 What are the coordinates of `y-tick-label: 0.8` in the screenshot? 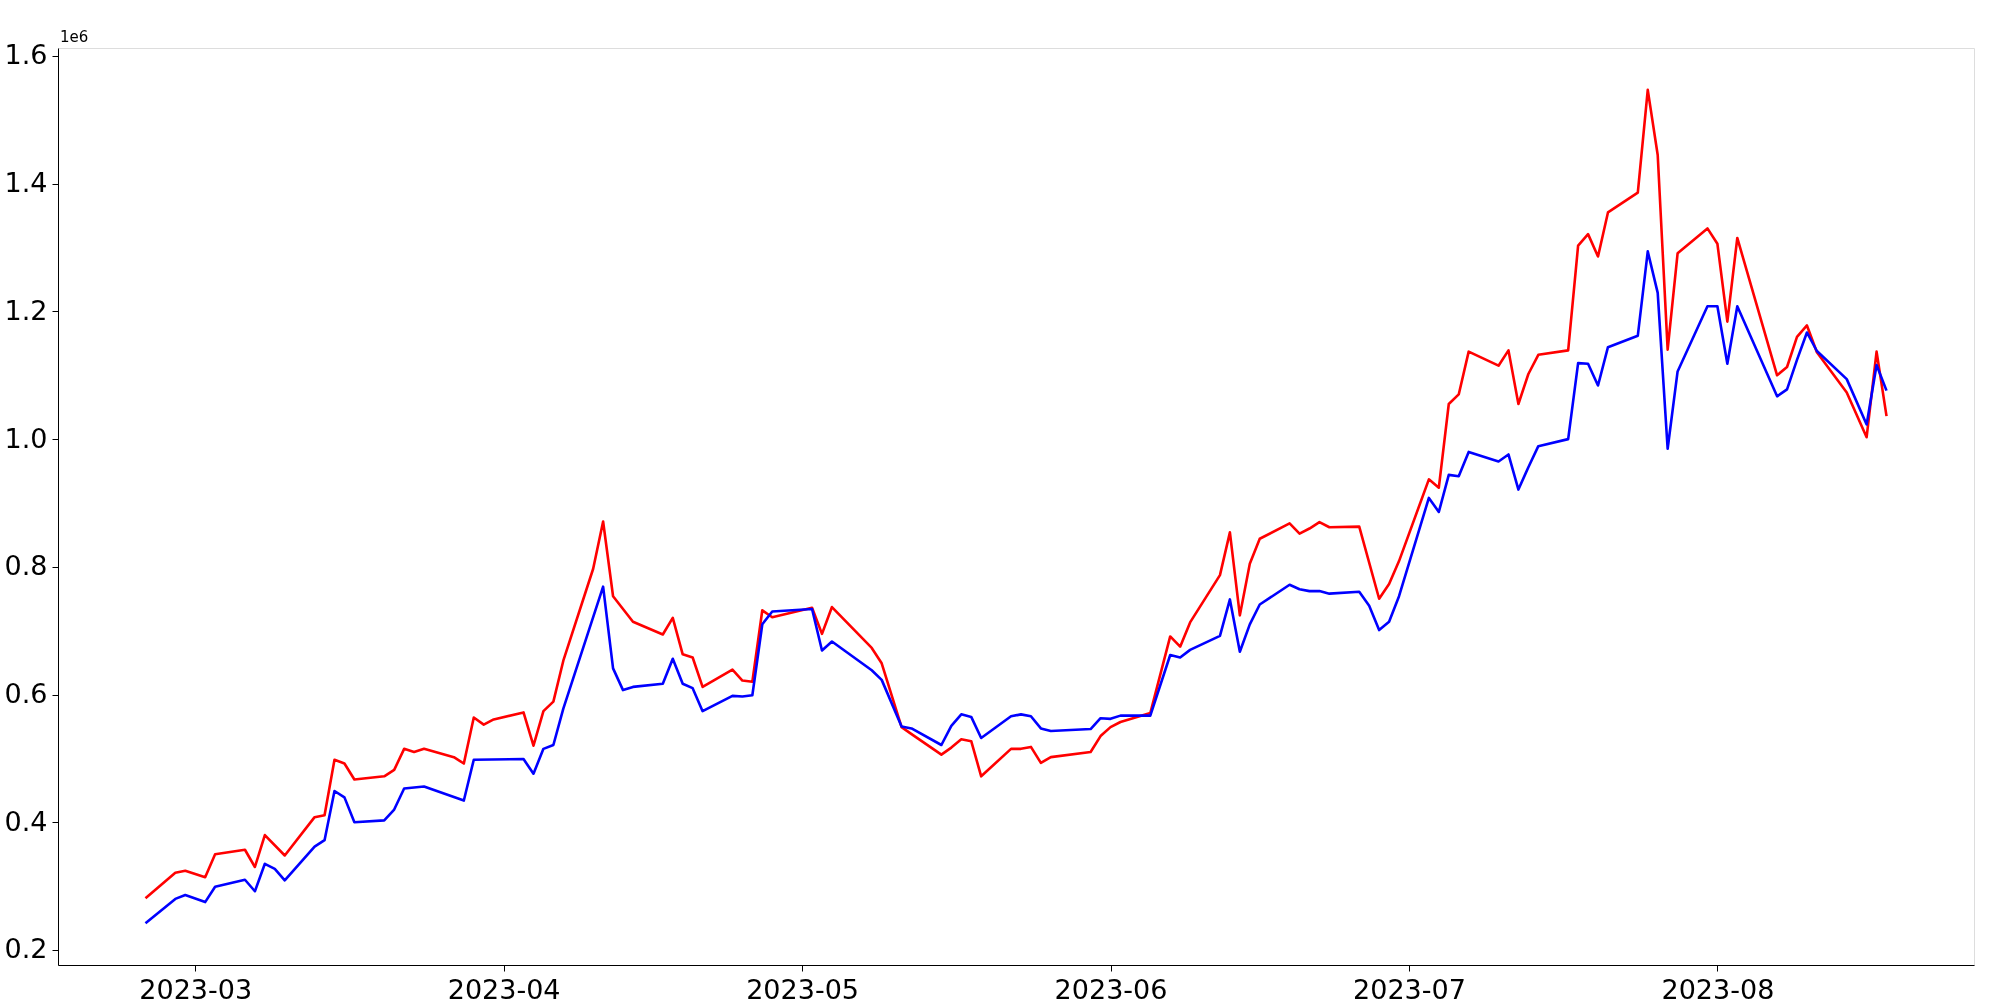 It's located at (26, 566).